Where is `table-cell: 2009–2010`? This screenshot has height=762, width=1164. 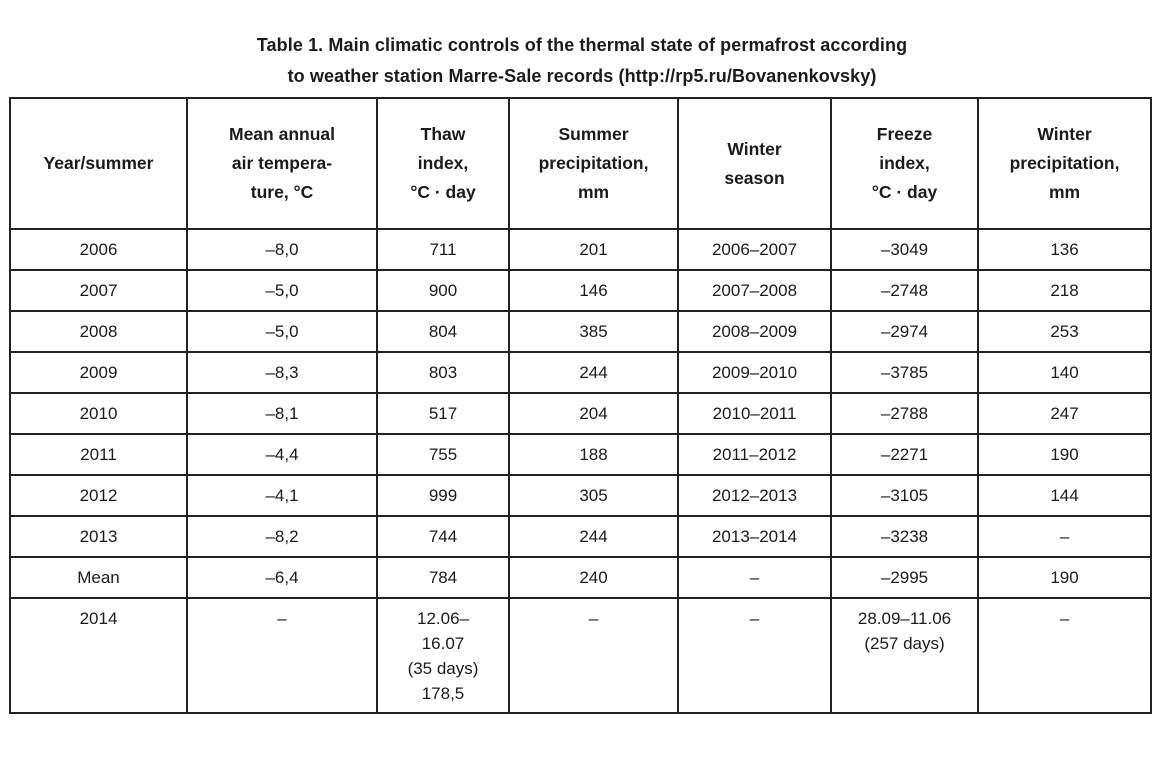
table-cell: 2009–2010 is located at coordinates (754, 372).